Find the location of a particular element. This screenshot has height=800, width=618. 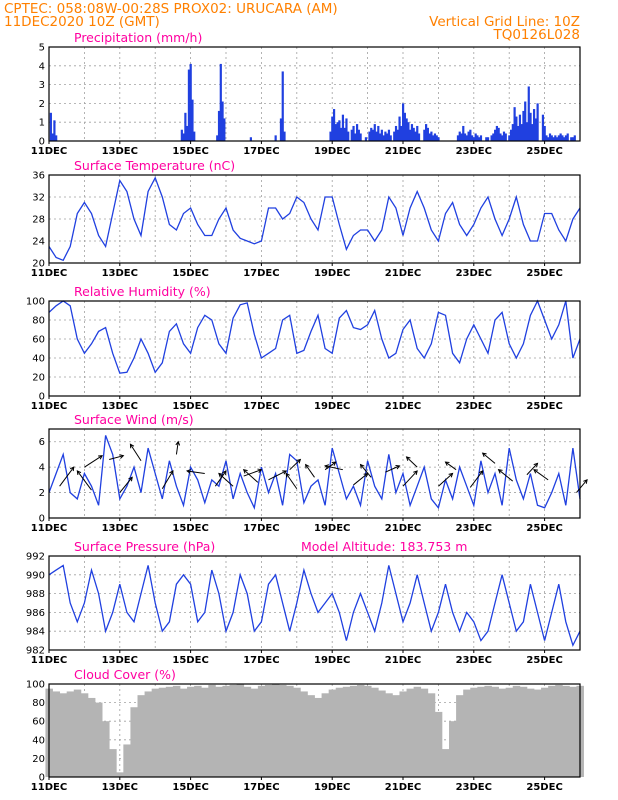

humidity-xtick-label: 17DEC is located at coordinates (261, 406).